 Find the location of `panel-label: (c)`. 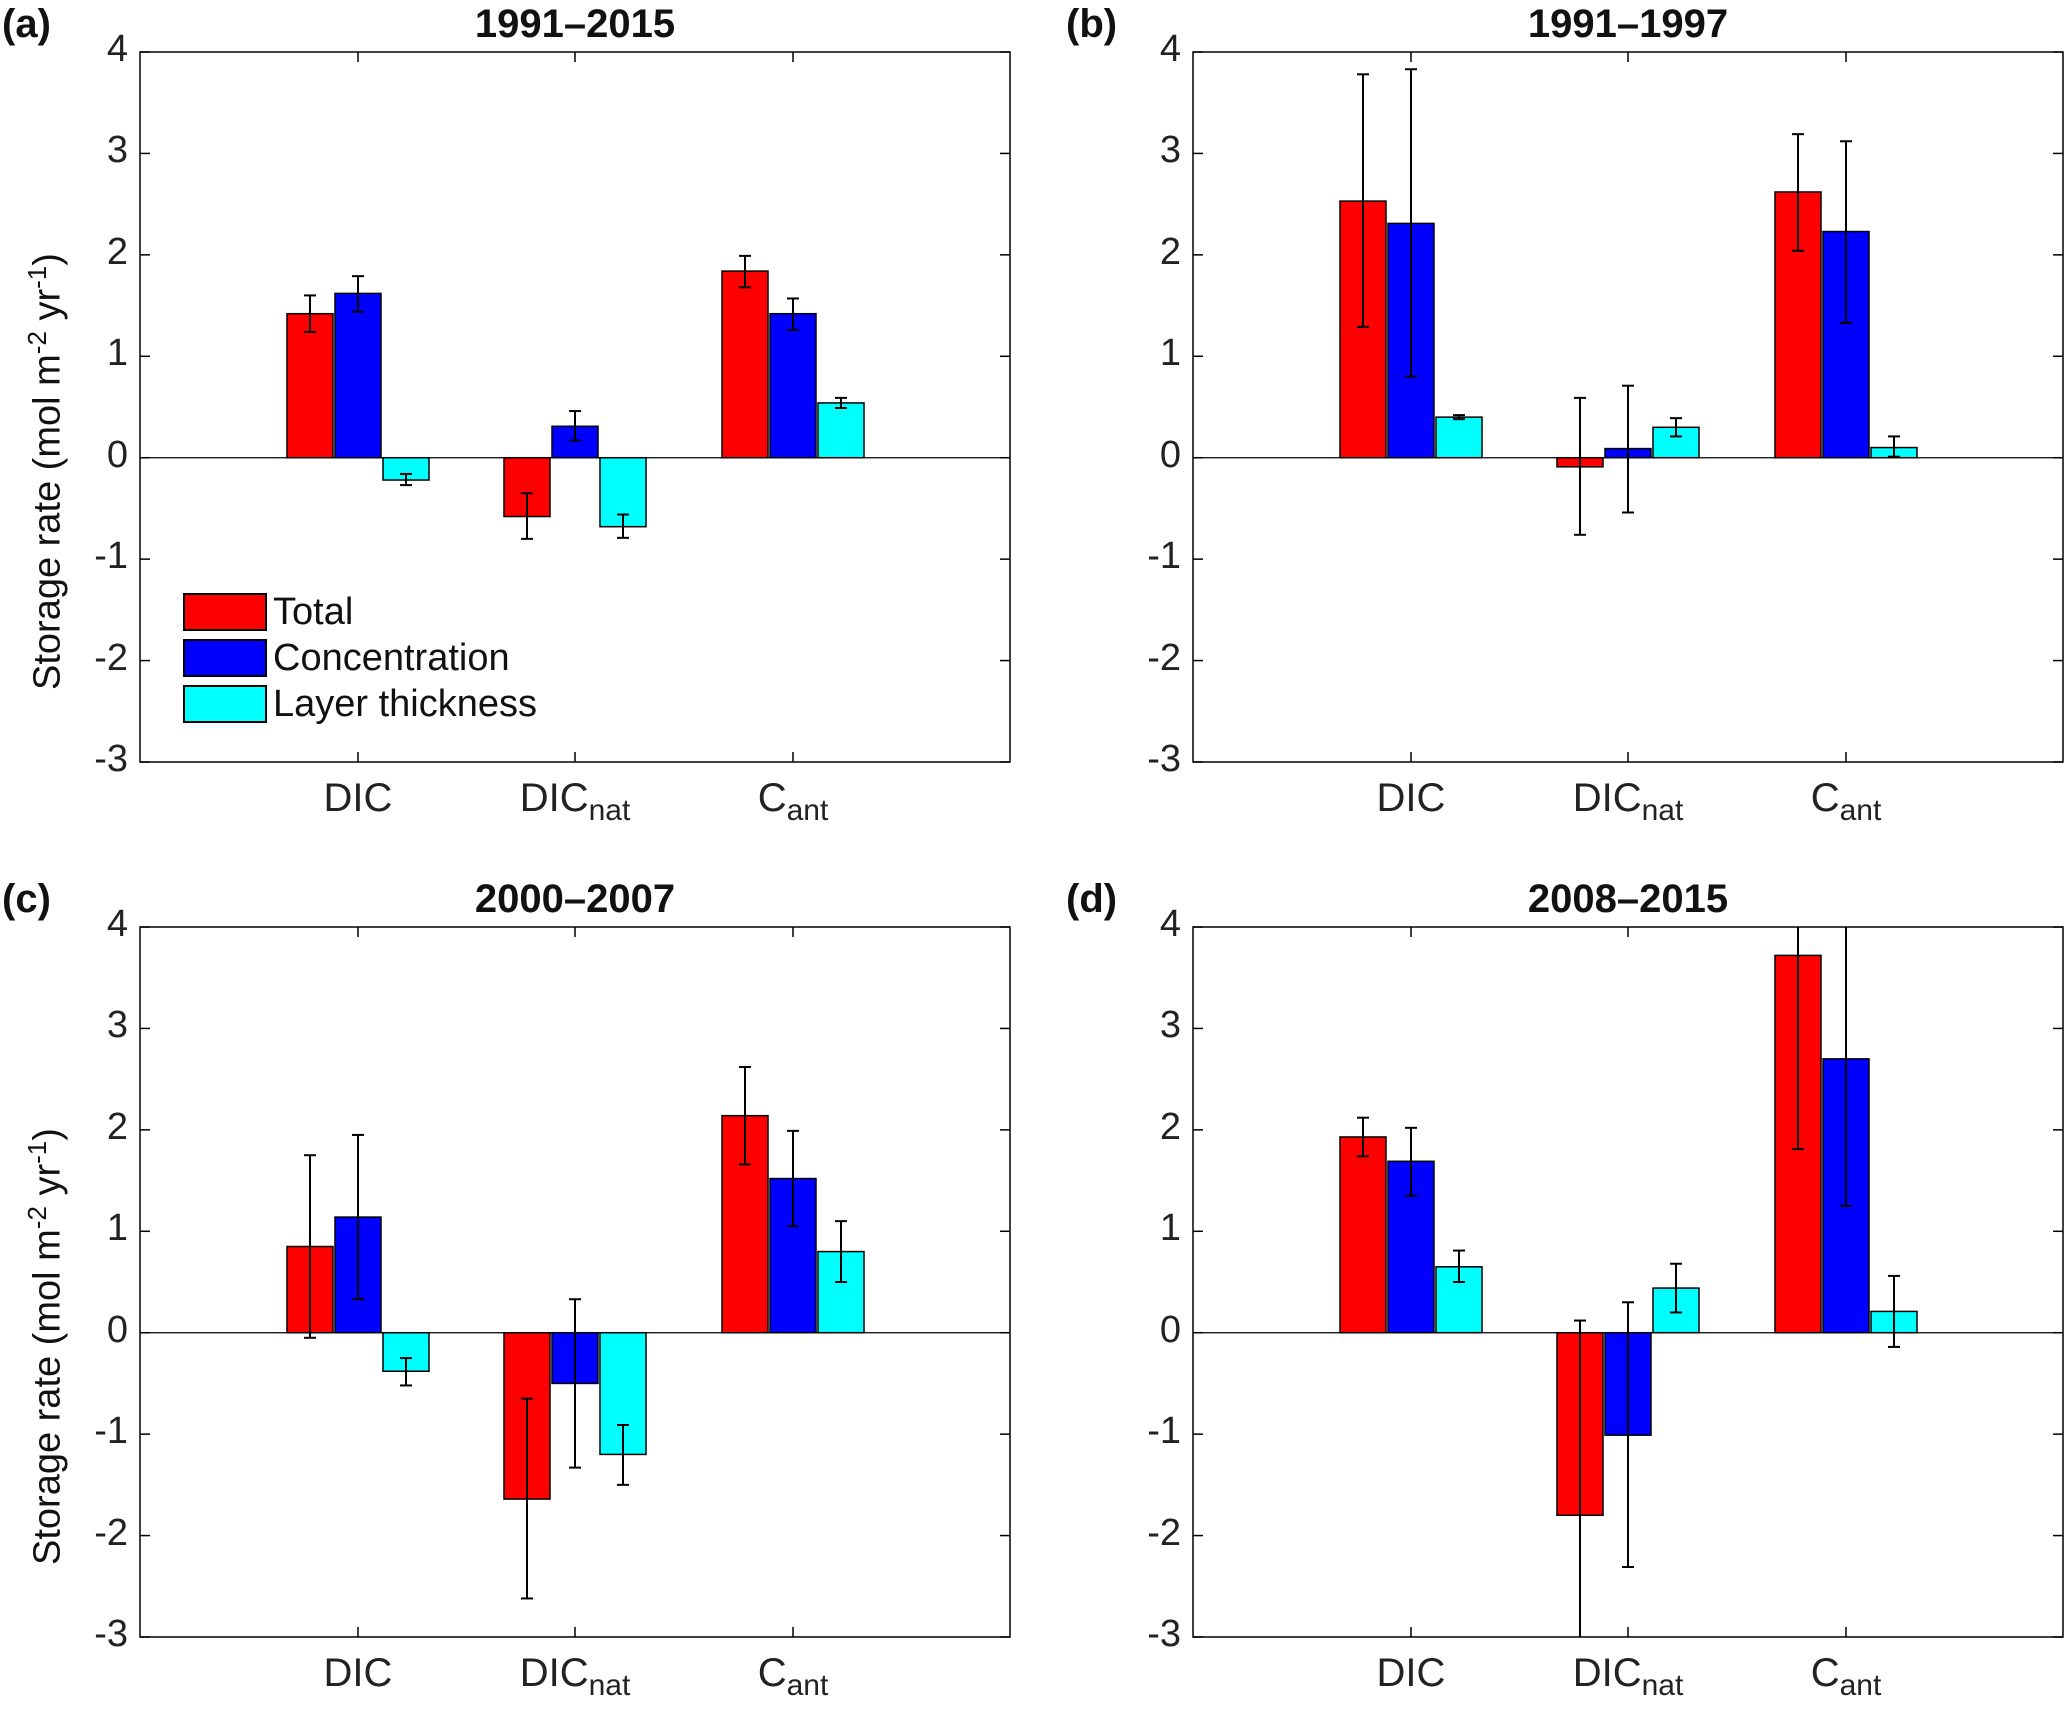

panel-label: (c) is located at coordinates (26, 899).